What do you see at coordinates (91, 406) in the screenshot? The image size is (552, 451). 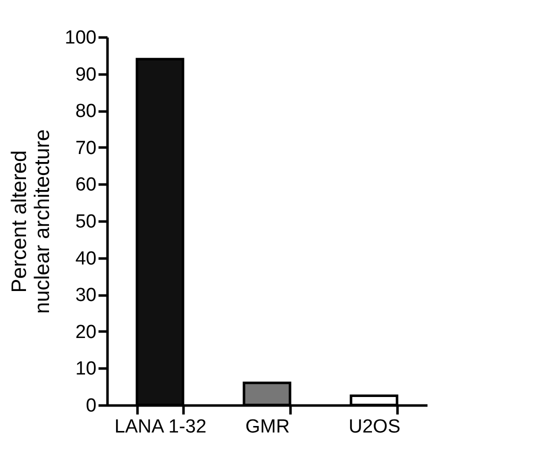 I see `y-tick-label: 0` at bounding box center [91, 406].